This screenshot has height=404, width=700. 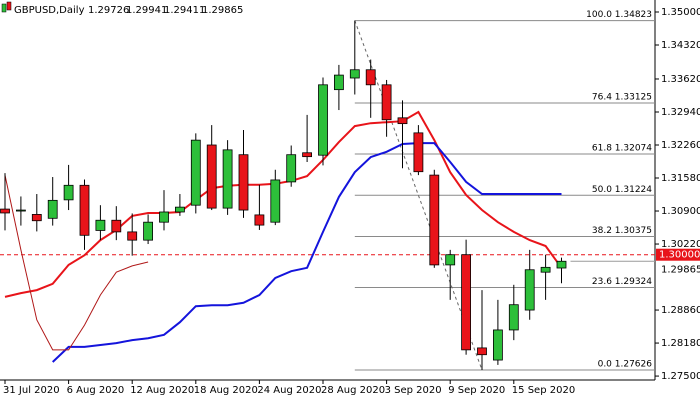 What do you see at coordinates (6, 7) in the screenshot?
I see `symbol-icon` at bounding box center [6, 7].